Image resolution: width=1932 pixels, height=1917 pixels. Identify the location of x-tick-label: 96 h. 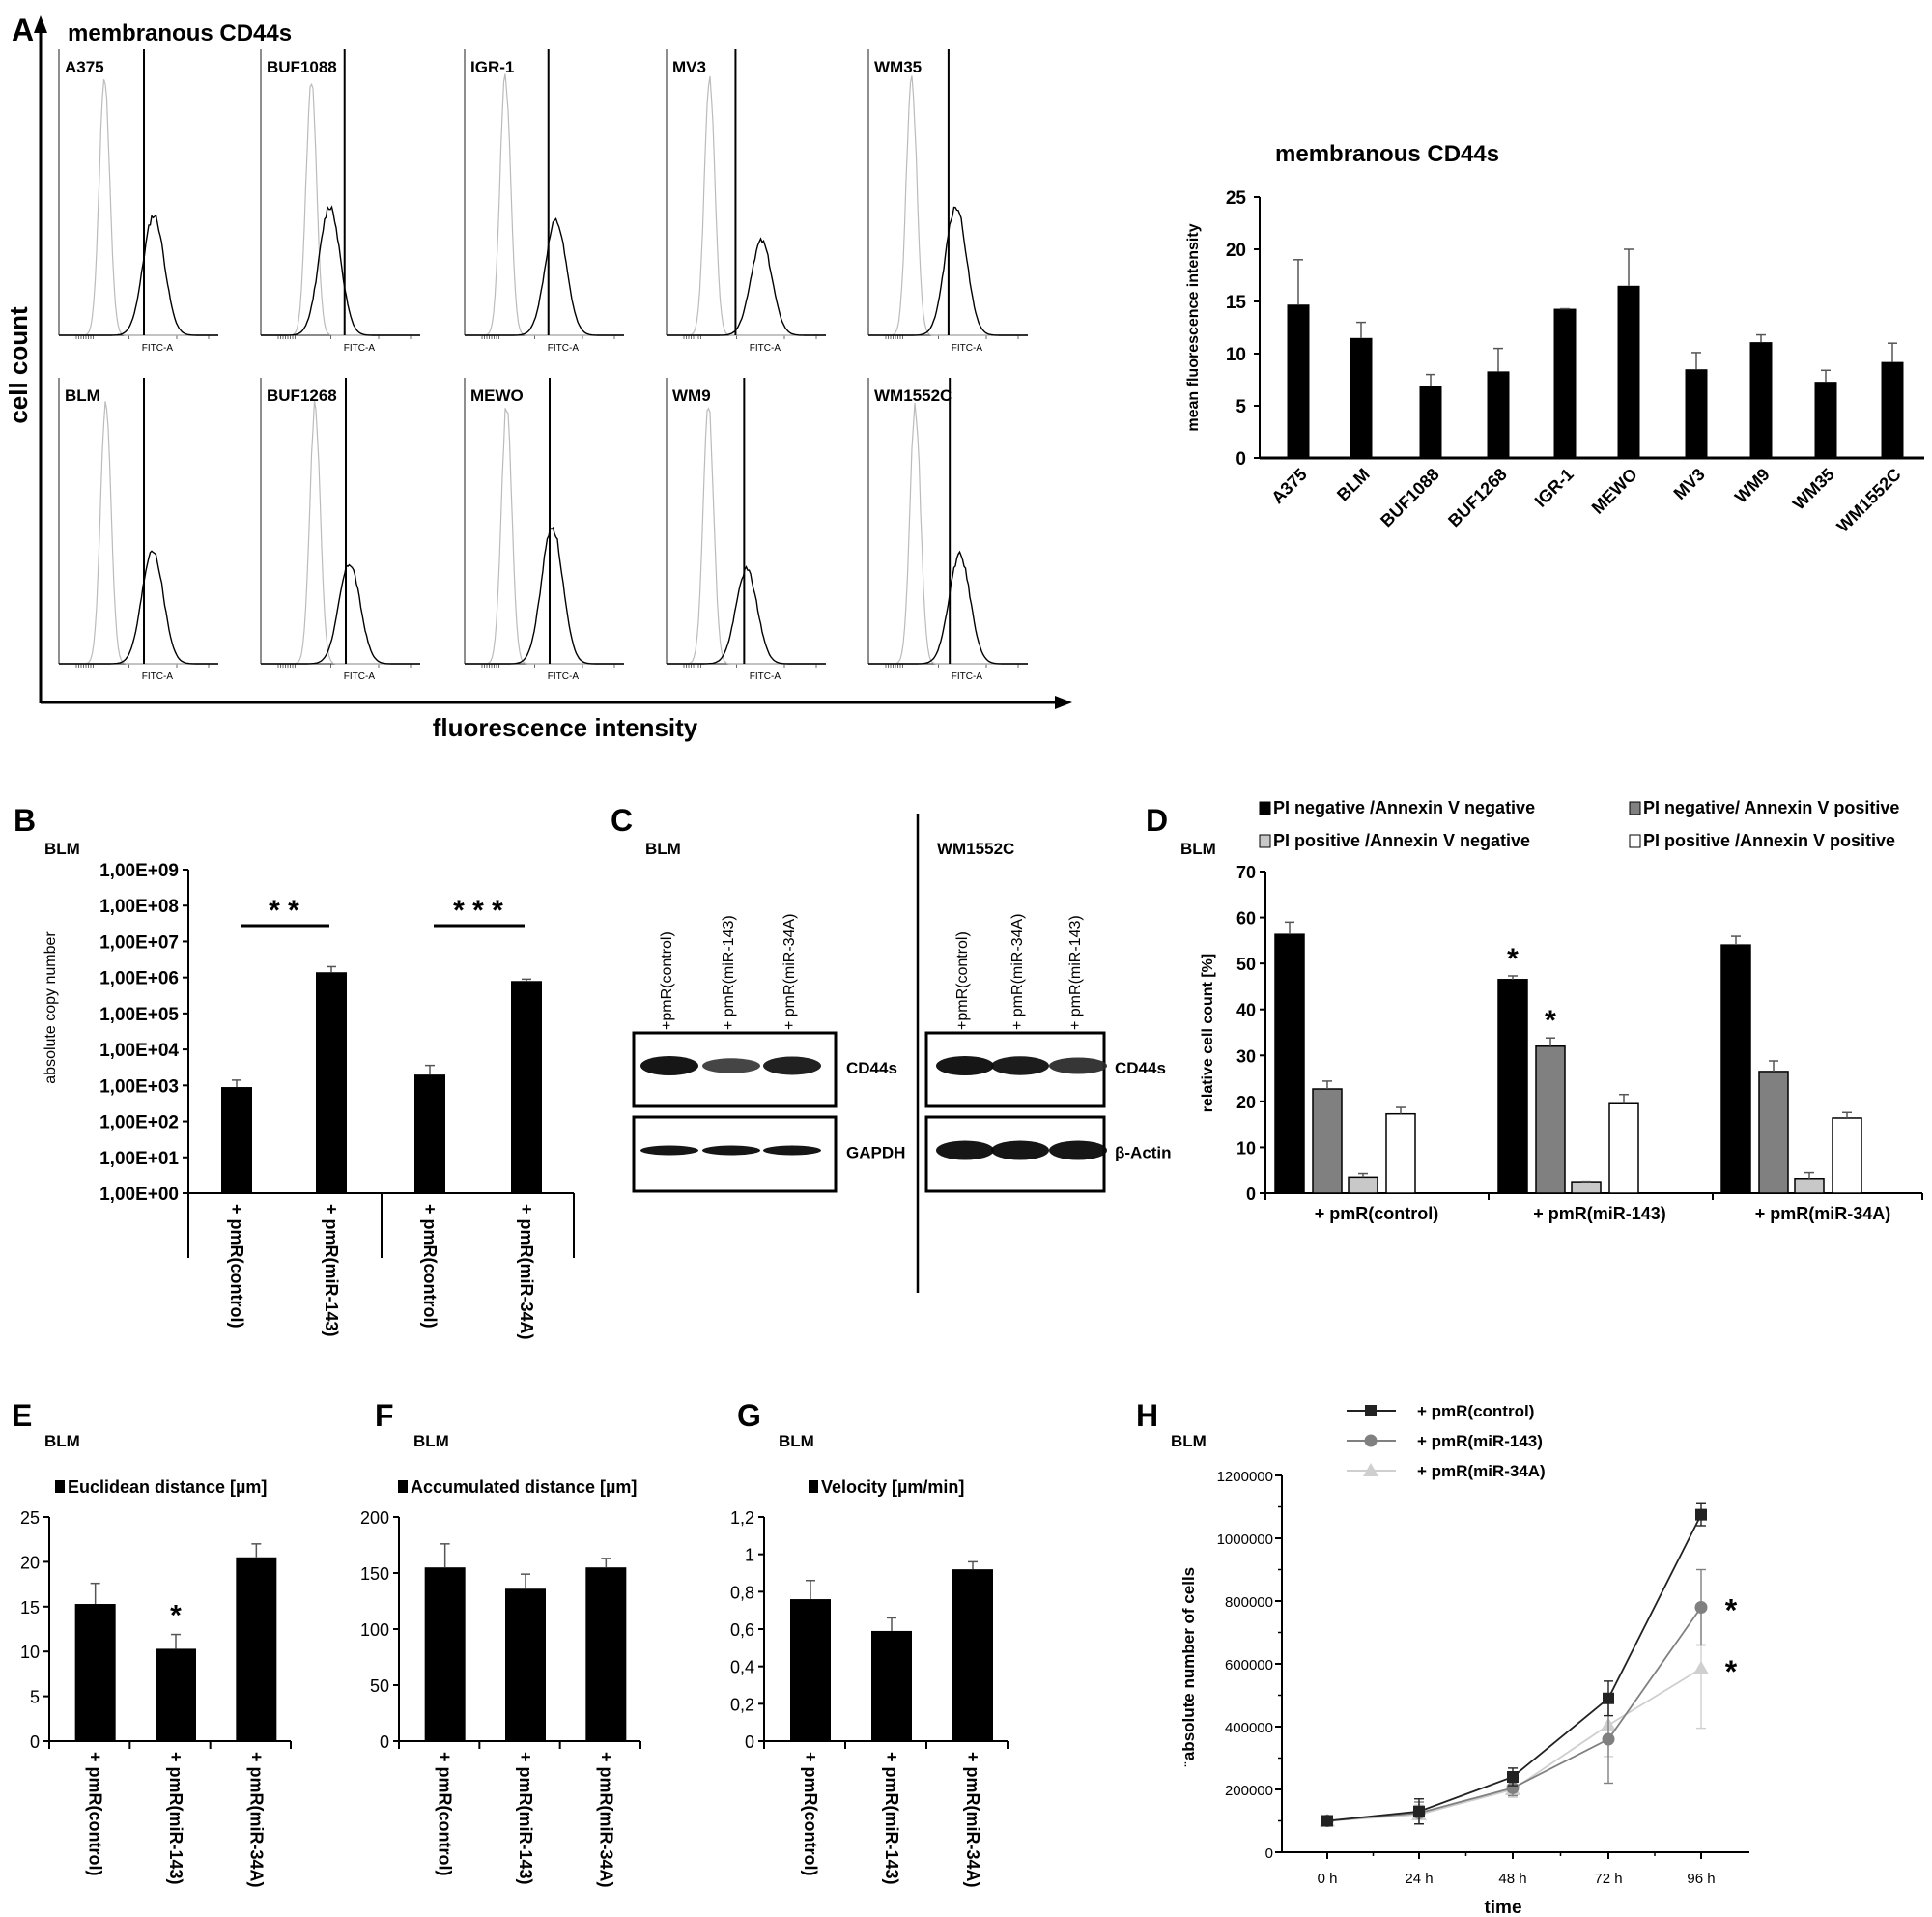
(1701, 1879).